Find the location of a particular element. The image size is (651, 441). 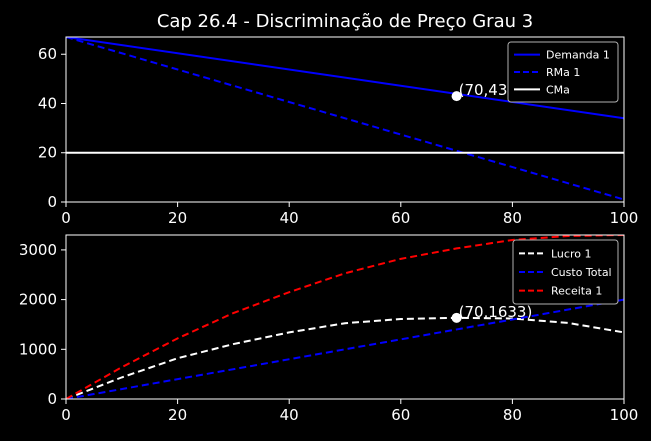

legend-1: Demanda 1 RMa 1 CMa is located at coordinates (563, 72).